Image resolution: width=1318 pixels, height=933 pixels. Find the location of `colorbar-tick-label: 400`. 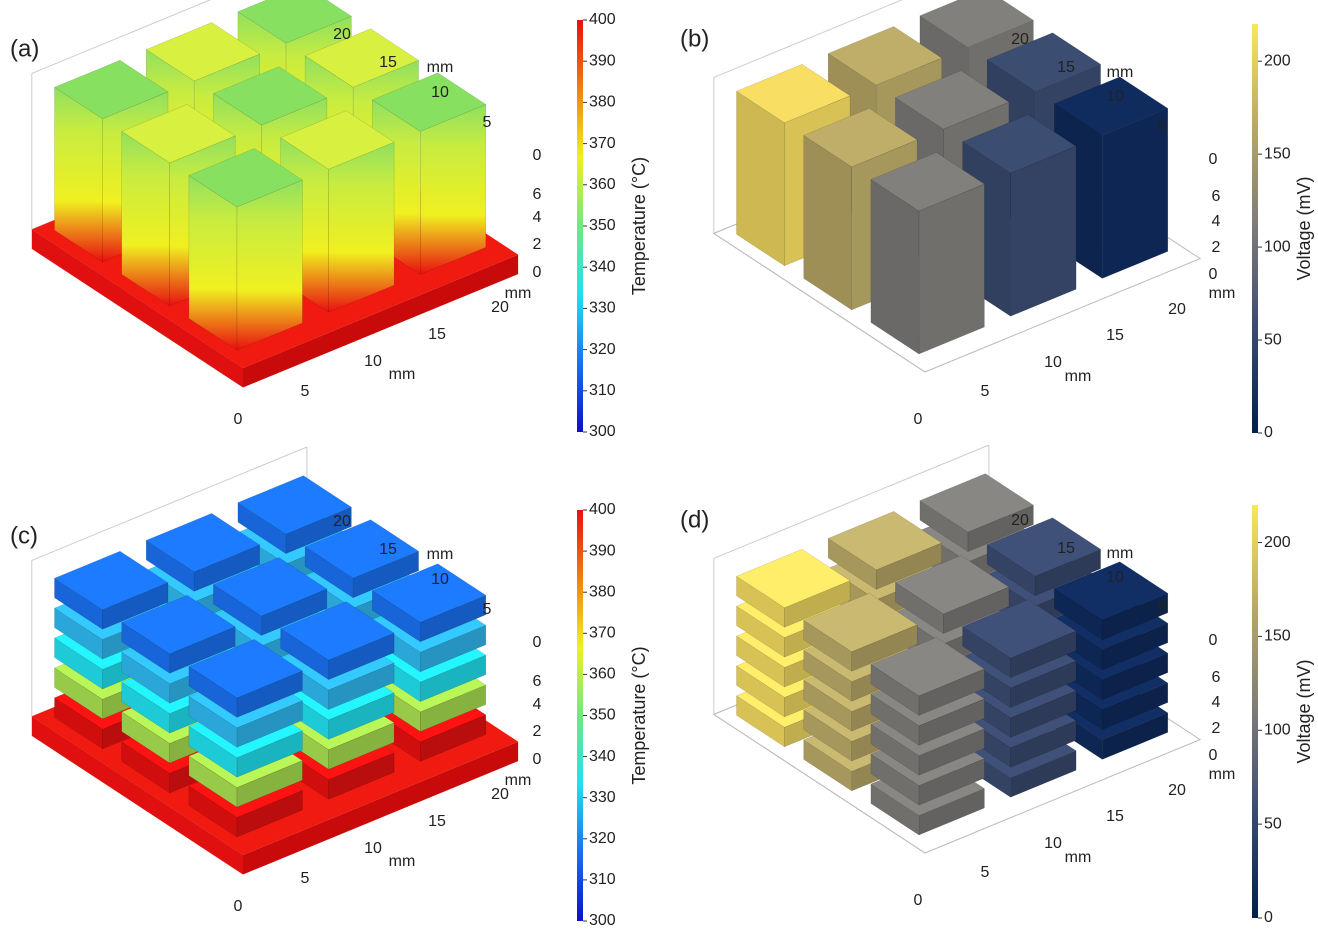

colorbar-tick-label: 400 is located at coordinates (602, 509).